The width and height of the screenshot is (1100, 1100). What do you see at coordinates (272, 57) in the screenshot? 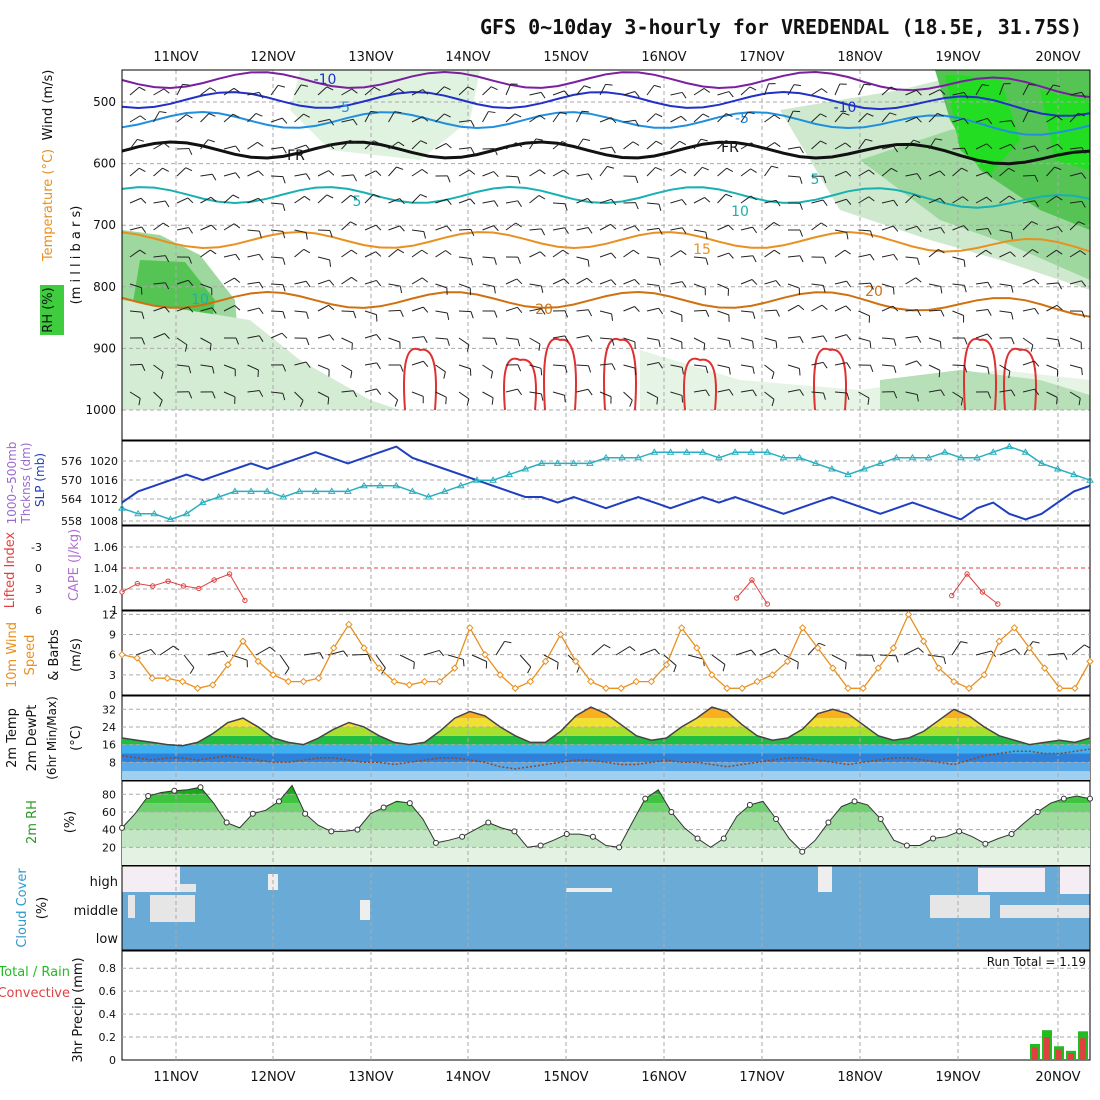
I see `top-date-label: 12NOV` at bounding box center [272, 57].